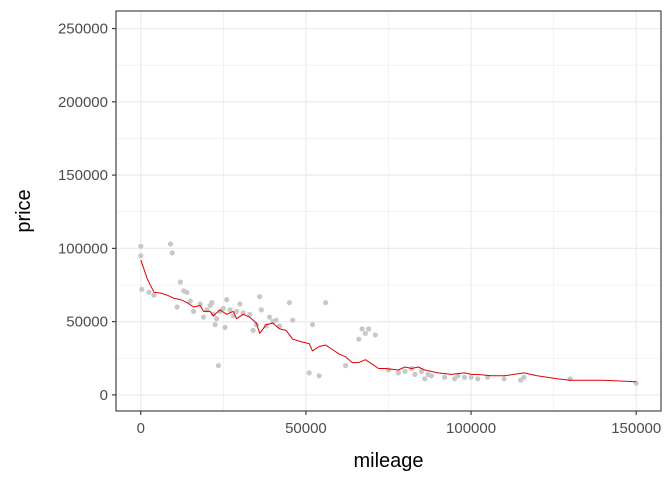  I want to click on y-tick-label: 0, so click(104, 395).